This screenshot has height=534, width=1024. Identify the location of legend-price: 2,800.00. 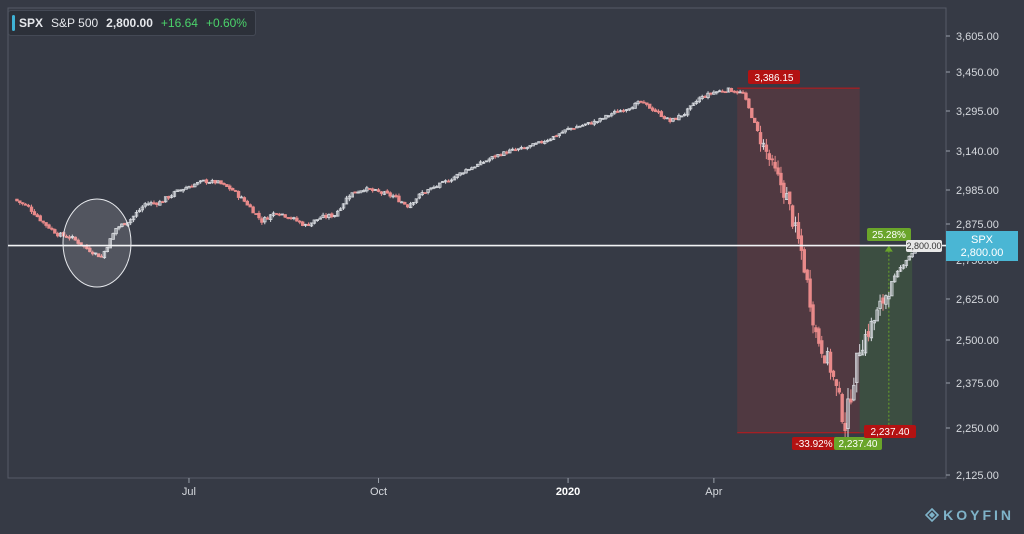
(129, 23).